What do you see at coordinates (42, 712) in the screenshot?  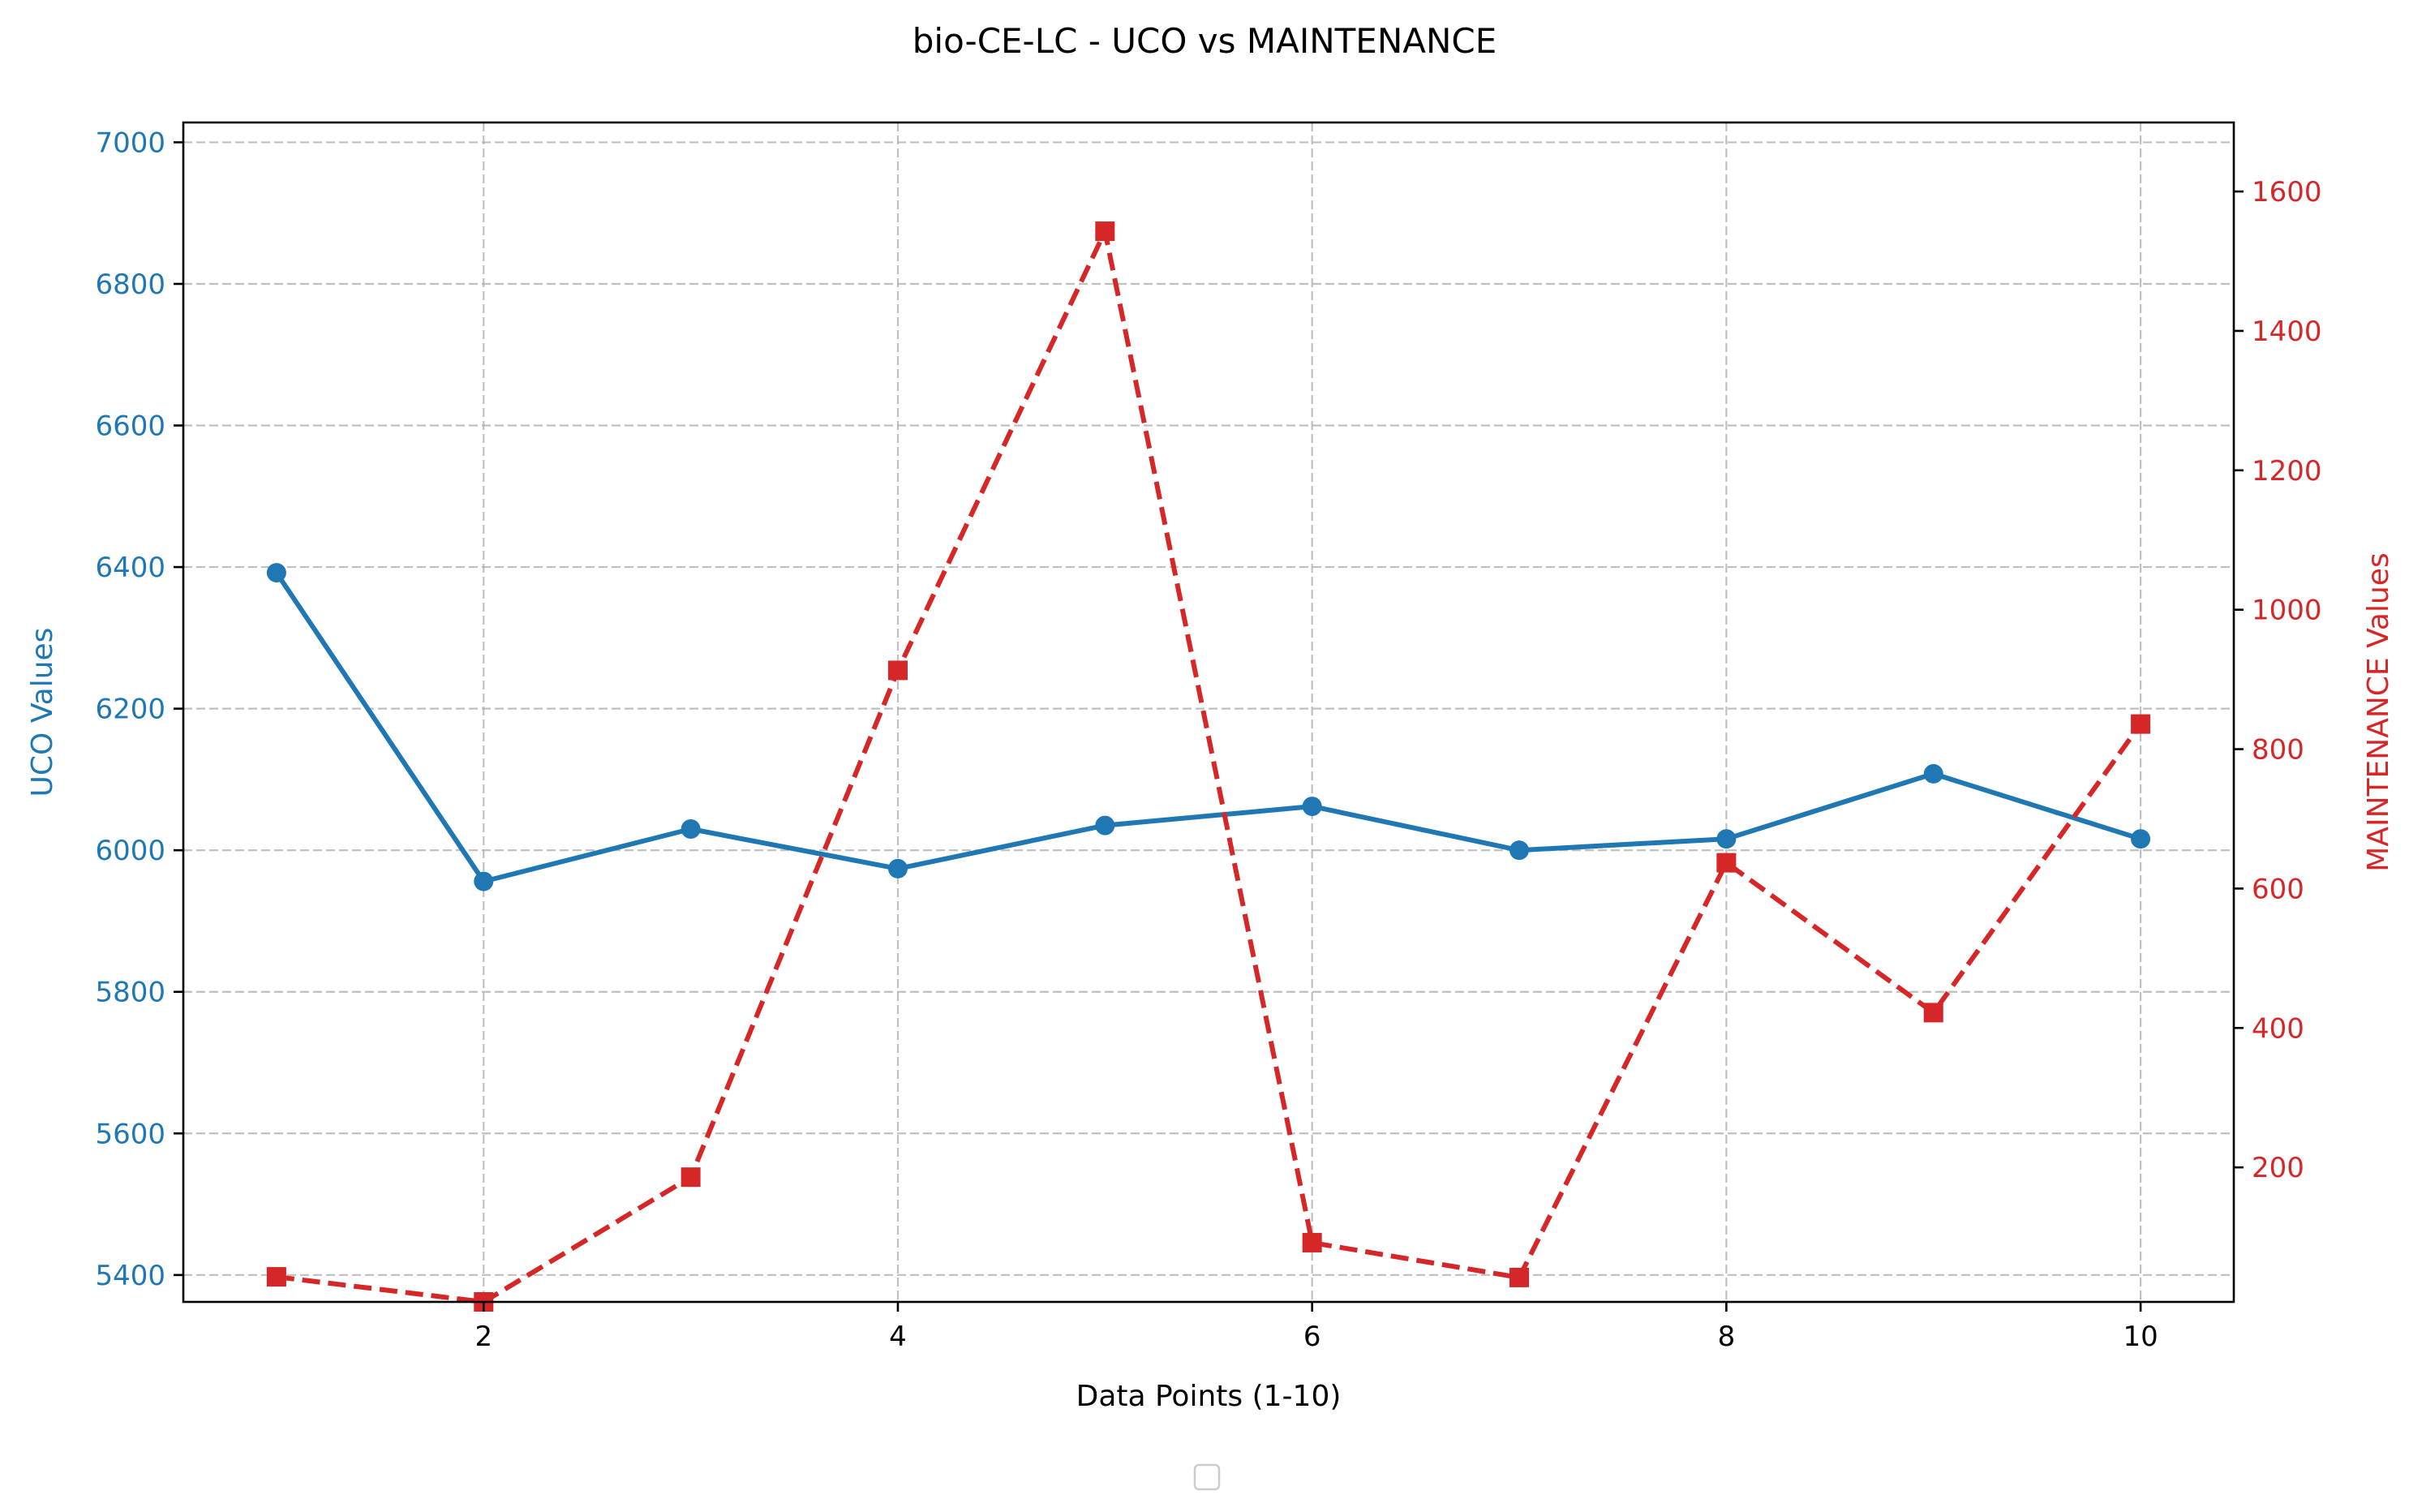 I see `left-axis-label: UCO Values` at bounding box center [42, 712].